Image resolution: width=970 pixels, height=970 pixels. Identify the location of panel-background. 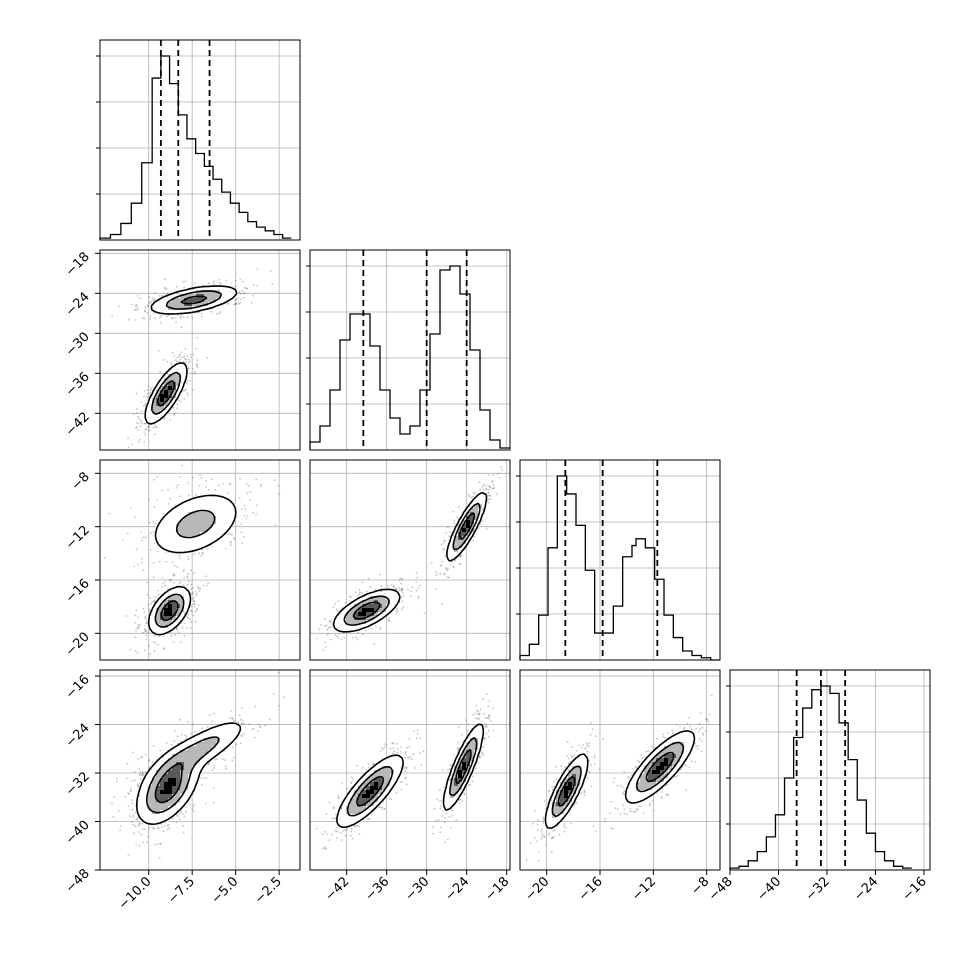
(200, 350).